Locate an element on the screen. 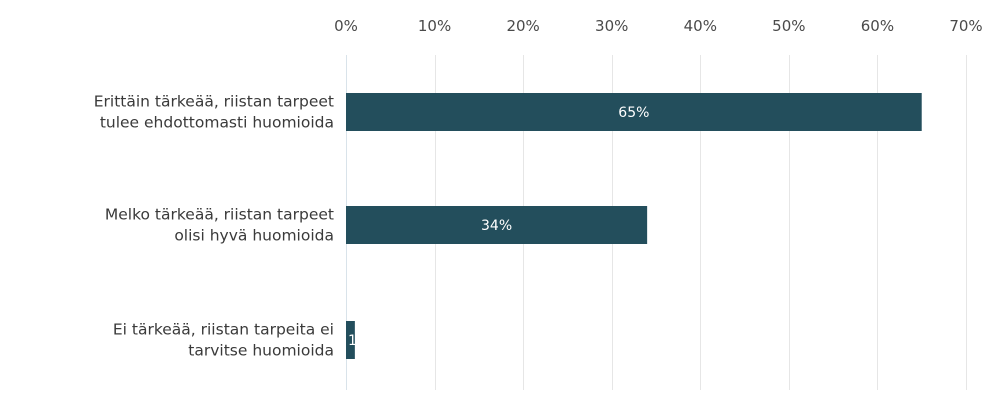  bar-data-label: 65% is located at coordinates (633, 113).